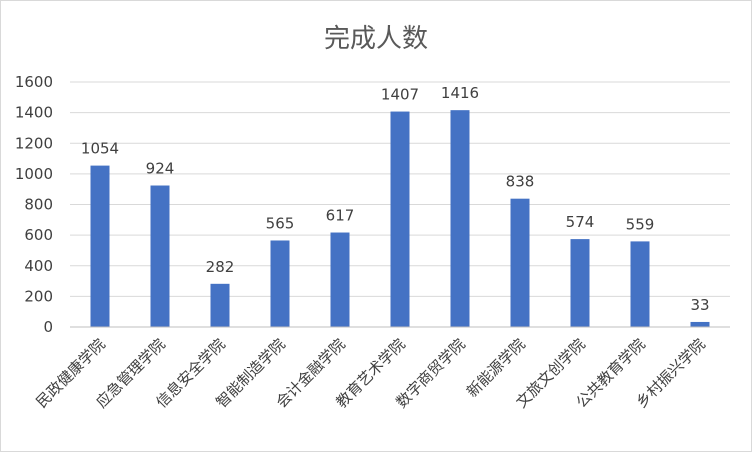 This screenshot has width=752, height=452. Describe the element at coordinates (34, 143) in the screenshot. I see `y-tick-label: 1200` at that location.